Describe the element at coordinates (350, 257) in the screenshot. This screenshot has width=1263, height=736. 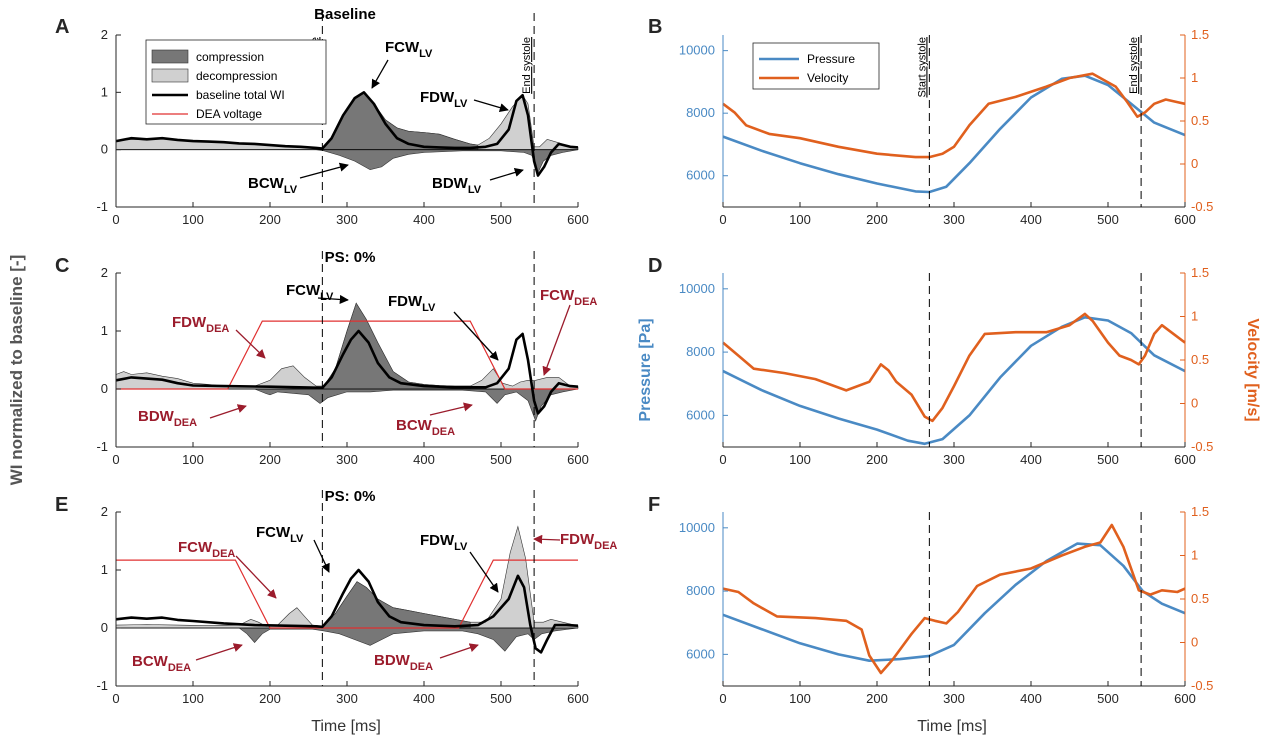
I see `panel-title: PS: 0%` at that location.